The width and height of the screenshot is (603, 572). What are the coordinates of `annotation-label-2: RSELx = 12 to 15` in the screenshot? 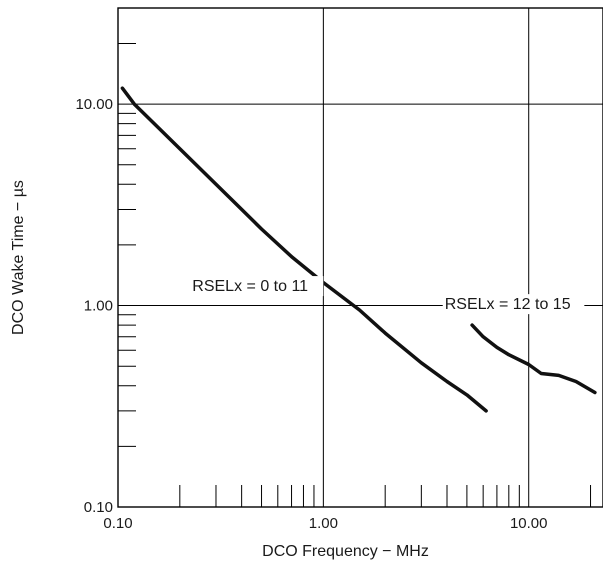 It's located at (508, 304).